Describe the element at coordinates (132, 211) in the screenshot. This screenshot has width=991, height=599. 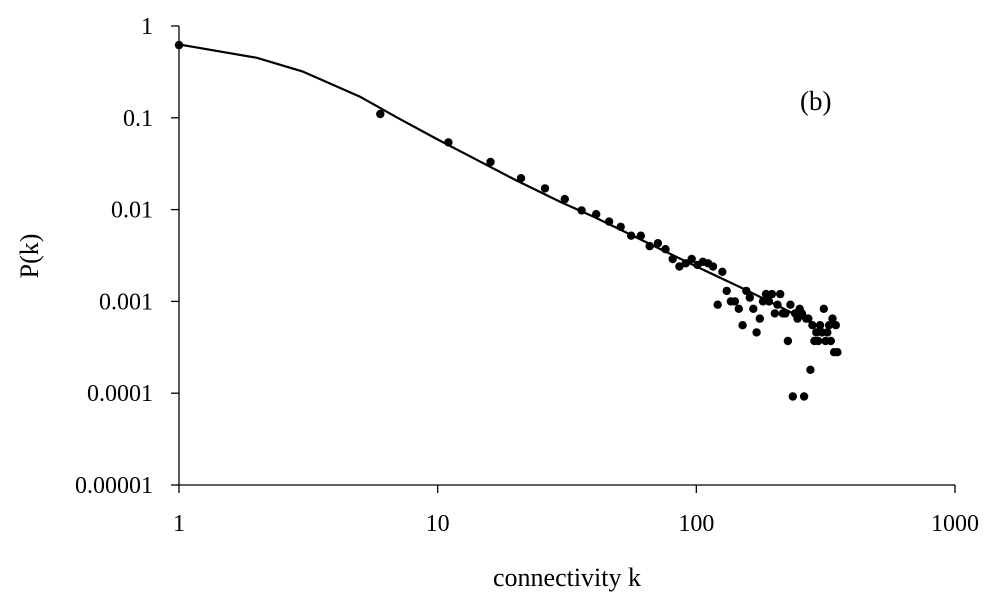
I see `y-tick-label: 0.01` at that location.